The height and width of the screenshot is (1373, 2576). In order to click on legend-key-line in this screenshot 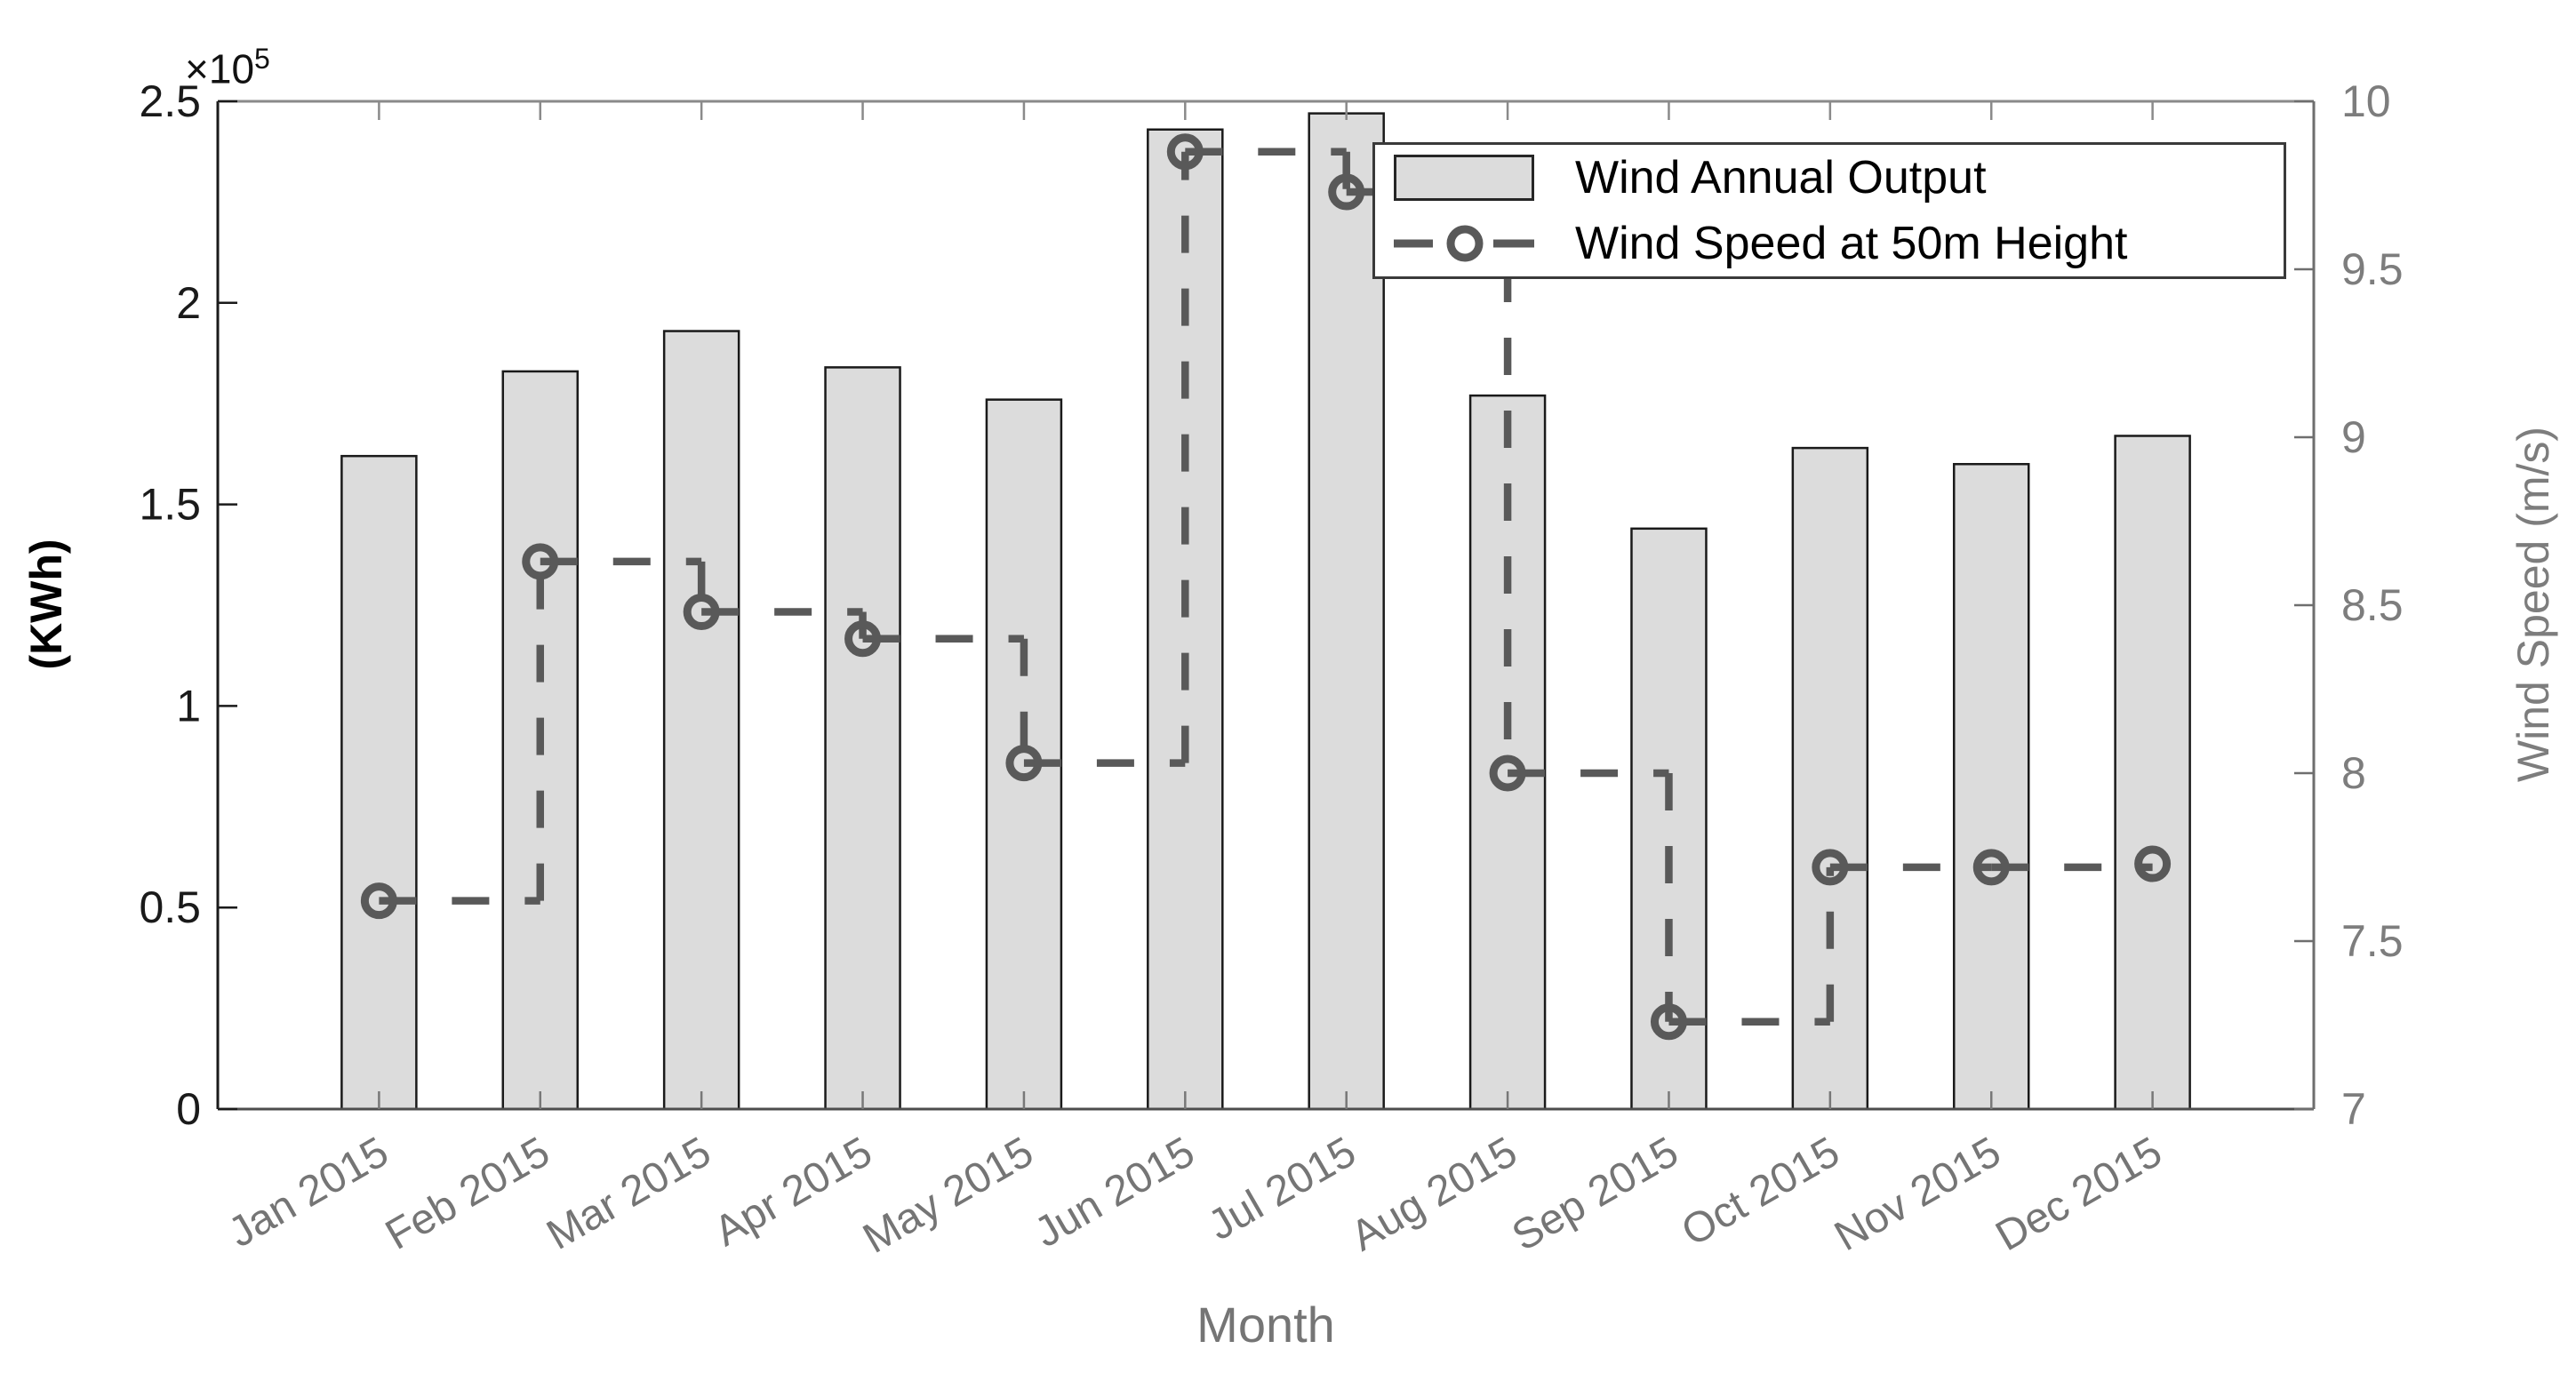, I will do `click(1465, 243)`.